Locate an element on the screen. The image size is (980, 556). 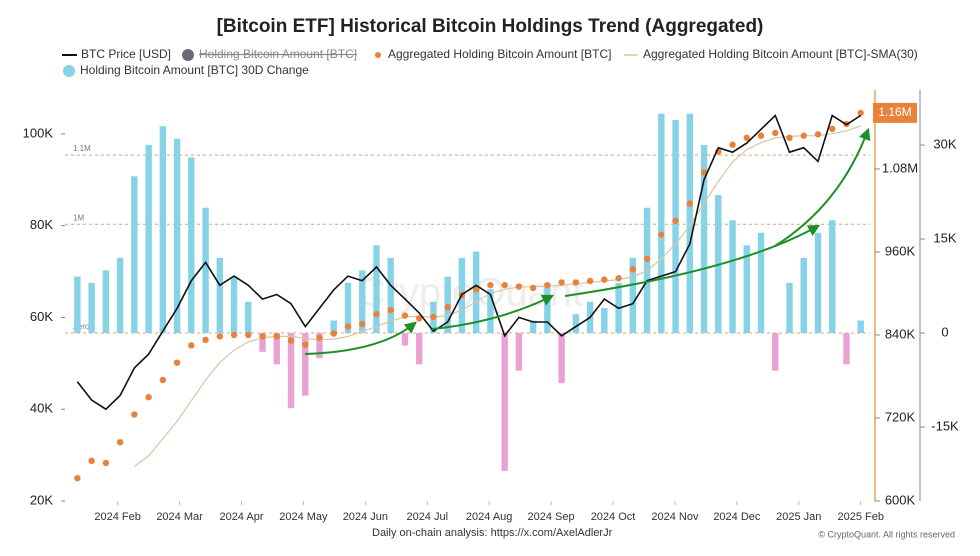
x-tick-label: 2024 Sep is located at coordinates (551, 517).